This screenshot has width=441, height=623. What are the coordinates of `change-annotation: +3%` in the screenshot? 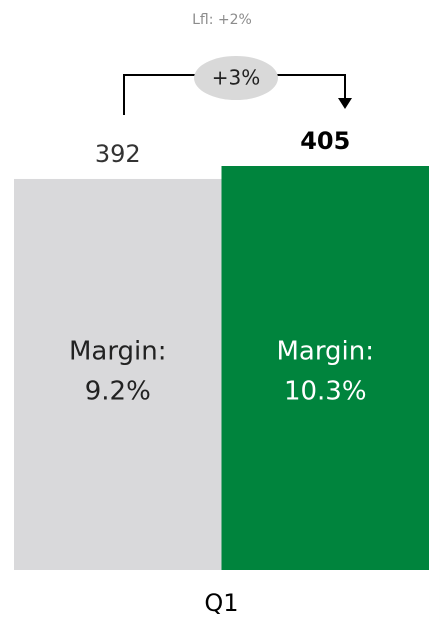 It's located at (236, 78).